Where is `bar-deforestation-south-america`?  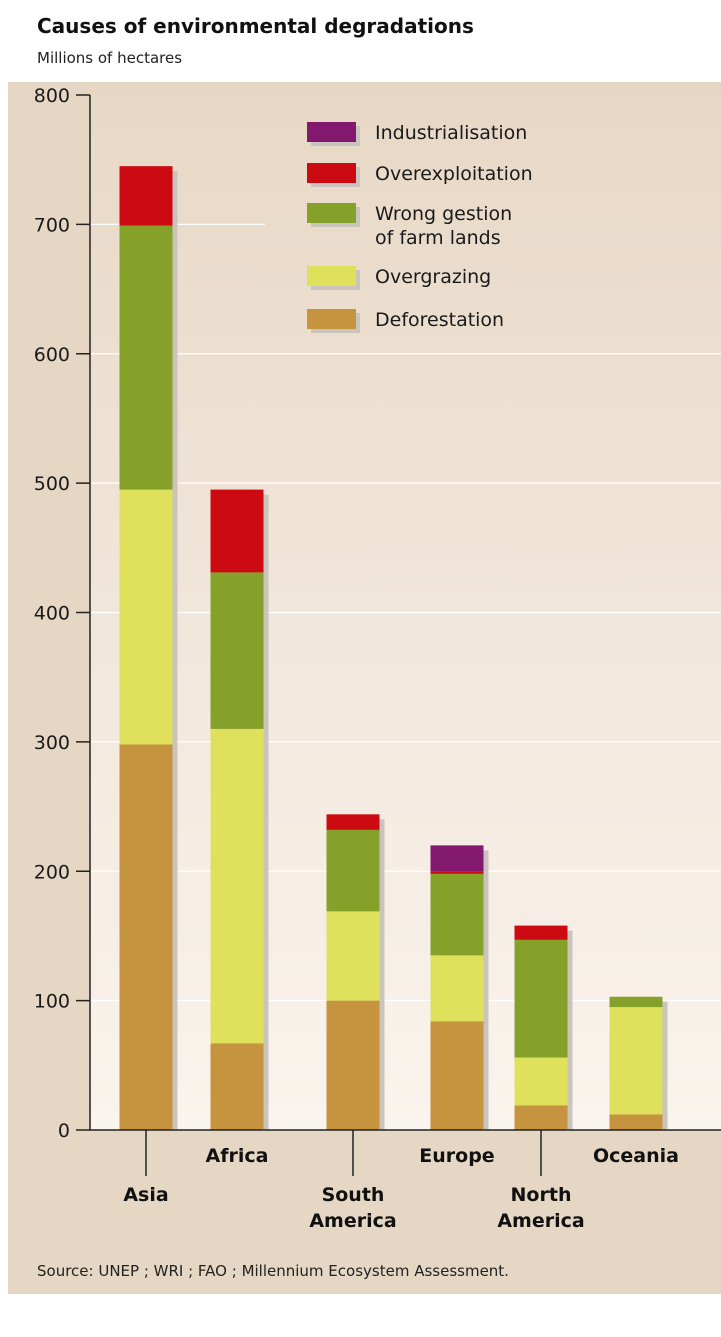
bar-deforestation-south-america is located at coordinates (353, 1065).